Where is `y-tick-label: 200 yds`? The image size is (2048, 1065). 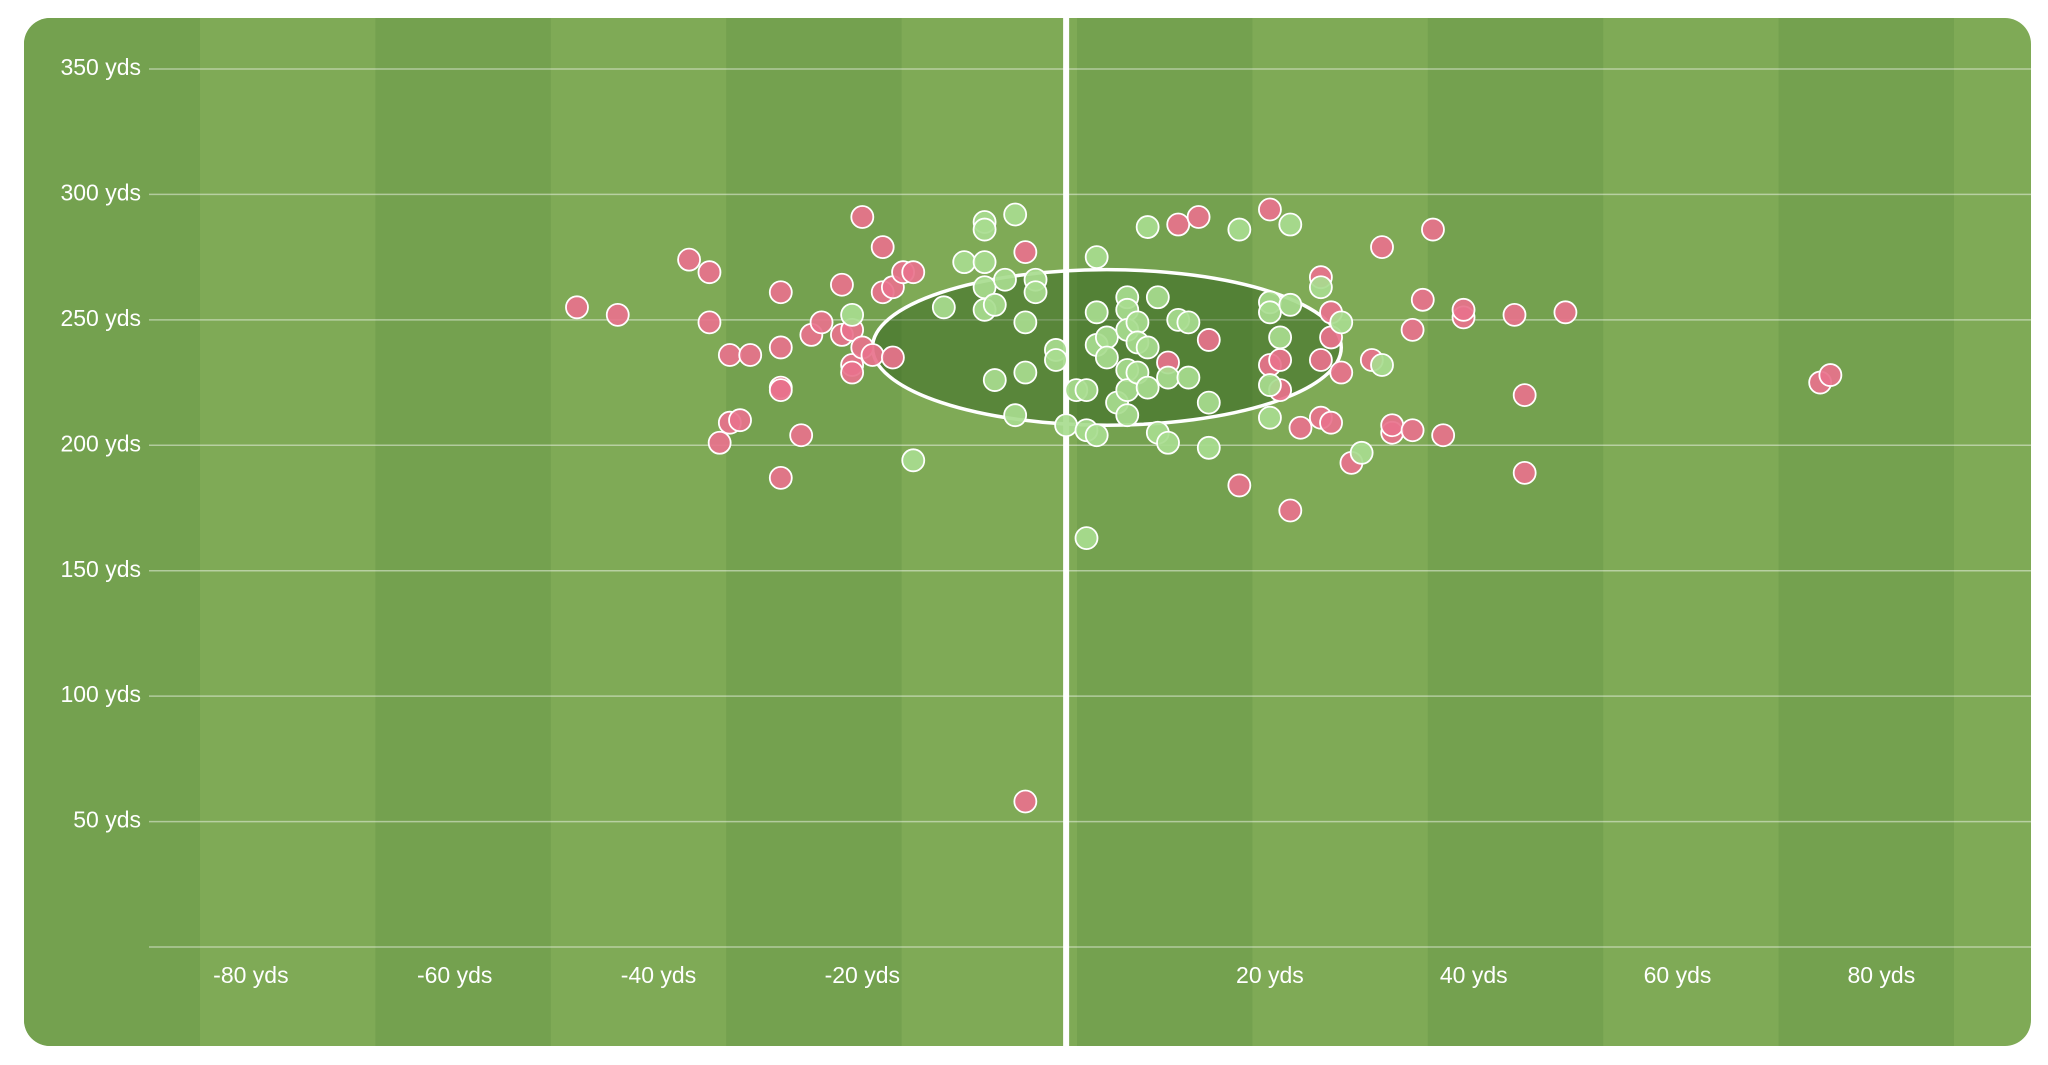 y-tick-label: 200 yds is located at coordinates (100, 443).